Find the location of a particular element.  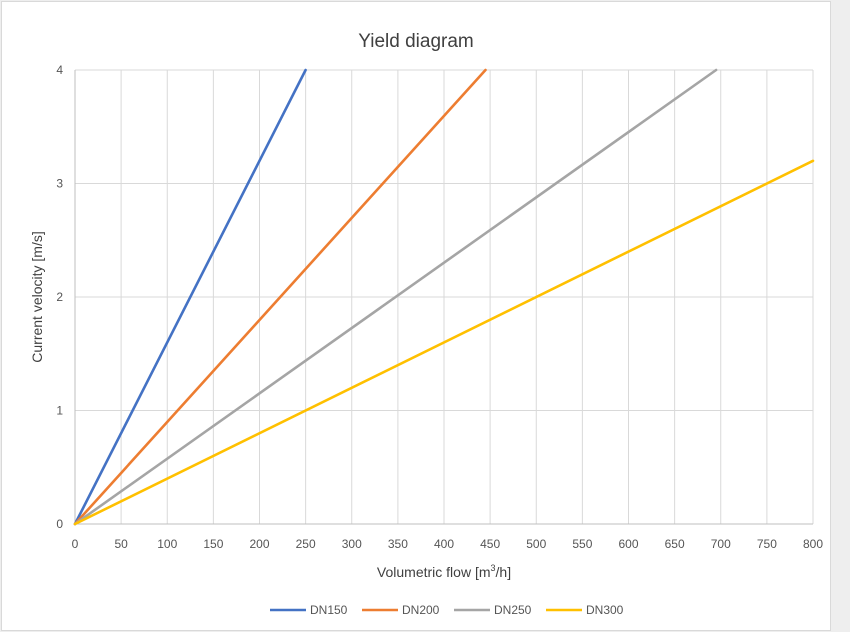

x-tick-label: 250 is located at coordinates (306, 544).